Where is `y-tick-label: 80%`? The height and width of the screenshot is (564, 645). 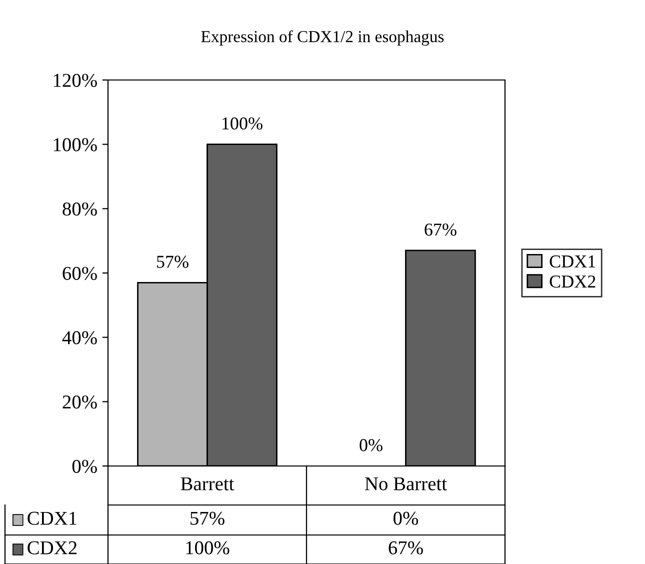 y-tick-label: 80% is located at coordinates (79, 209).